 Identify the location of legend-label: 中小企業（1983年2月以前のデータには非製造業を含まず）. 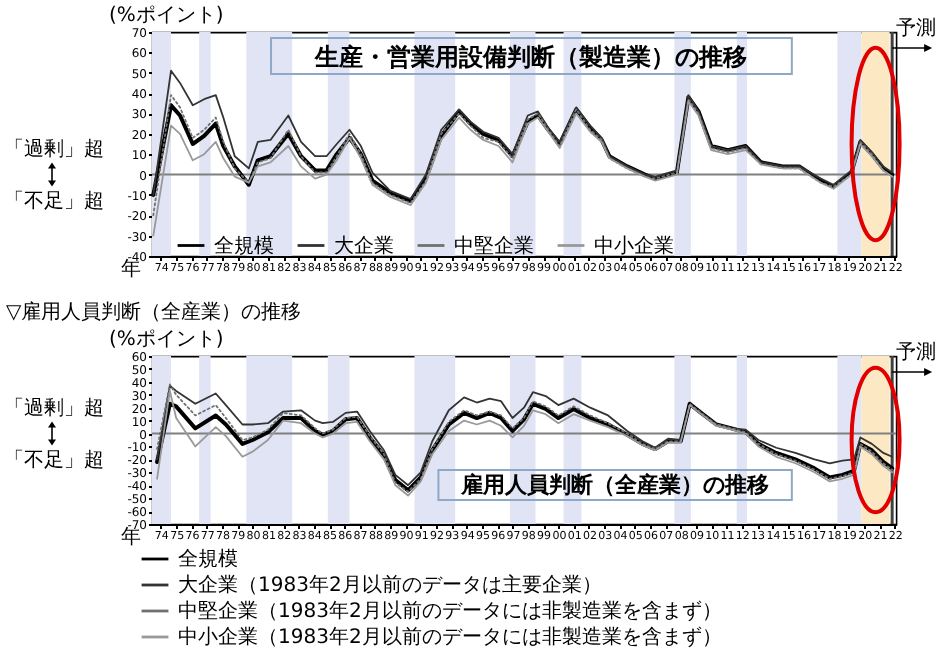
(450, 637).